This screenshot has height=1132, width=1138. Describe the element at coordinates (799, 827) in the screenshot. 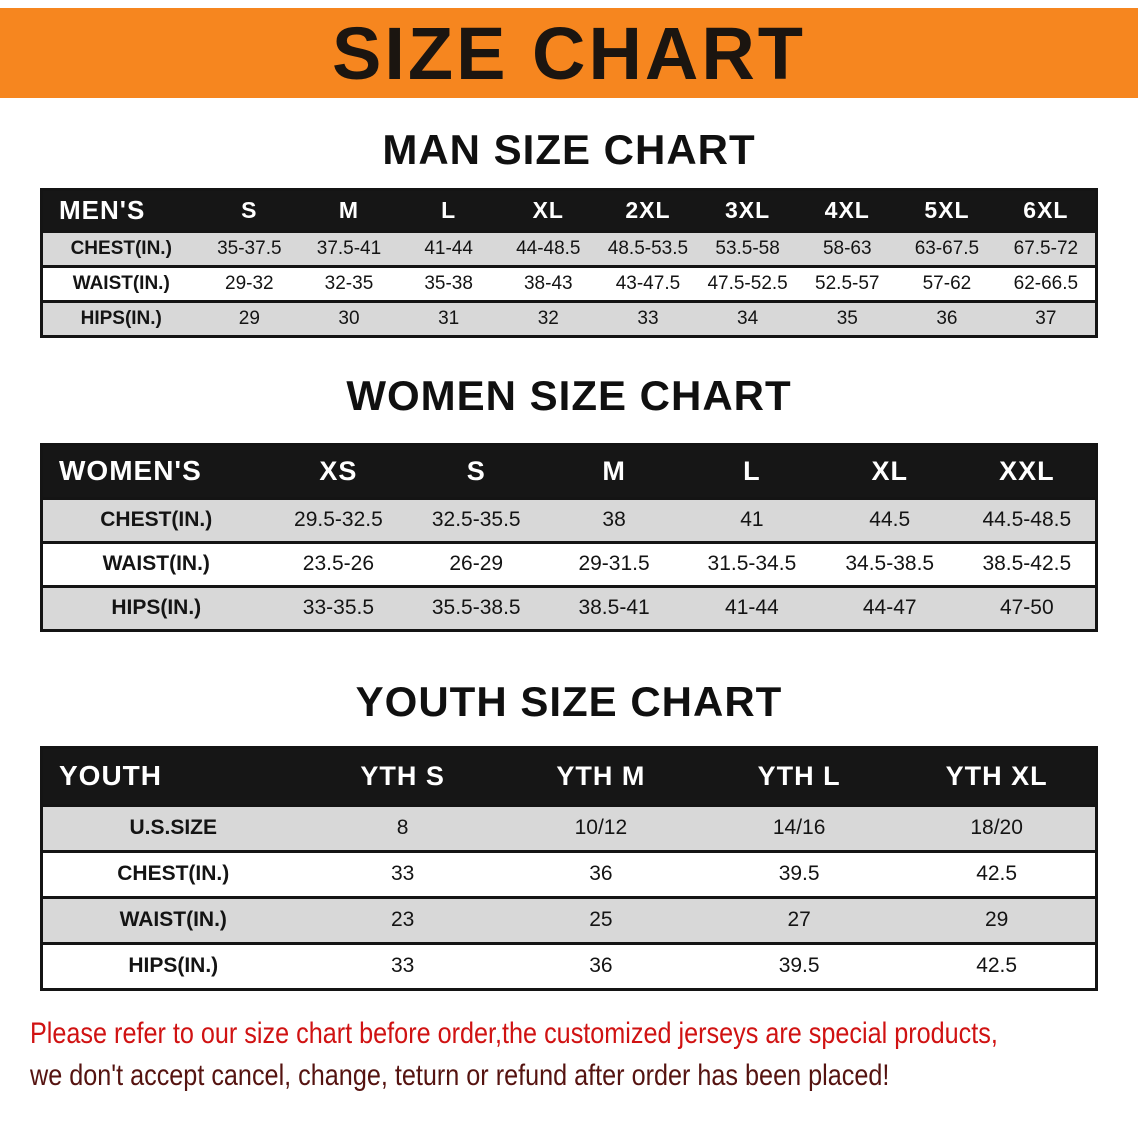

I see `size-value: 14/16` at that location.